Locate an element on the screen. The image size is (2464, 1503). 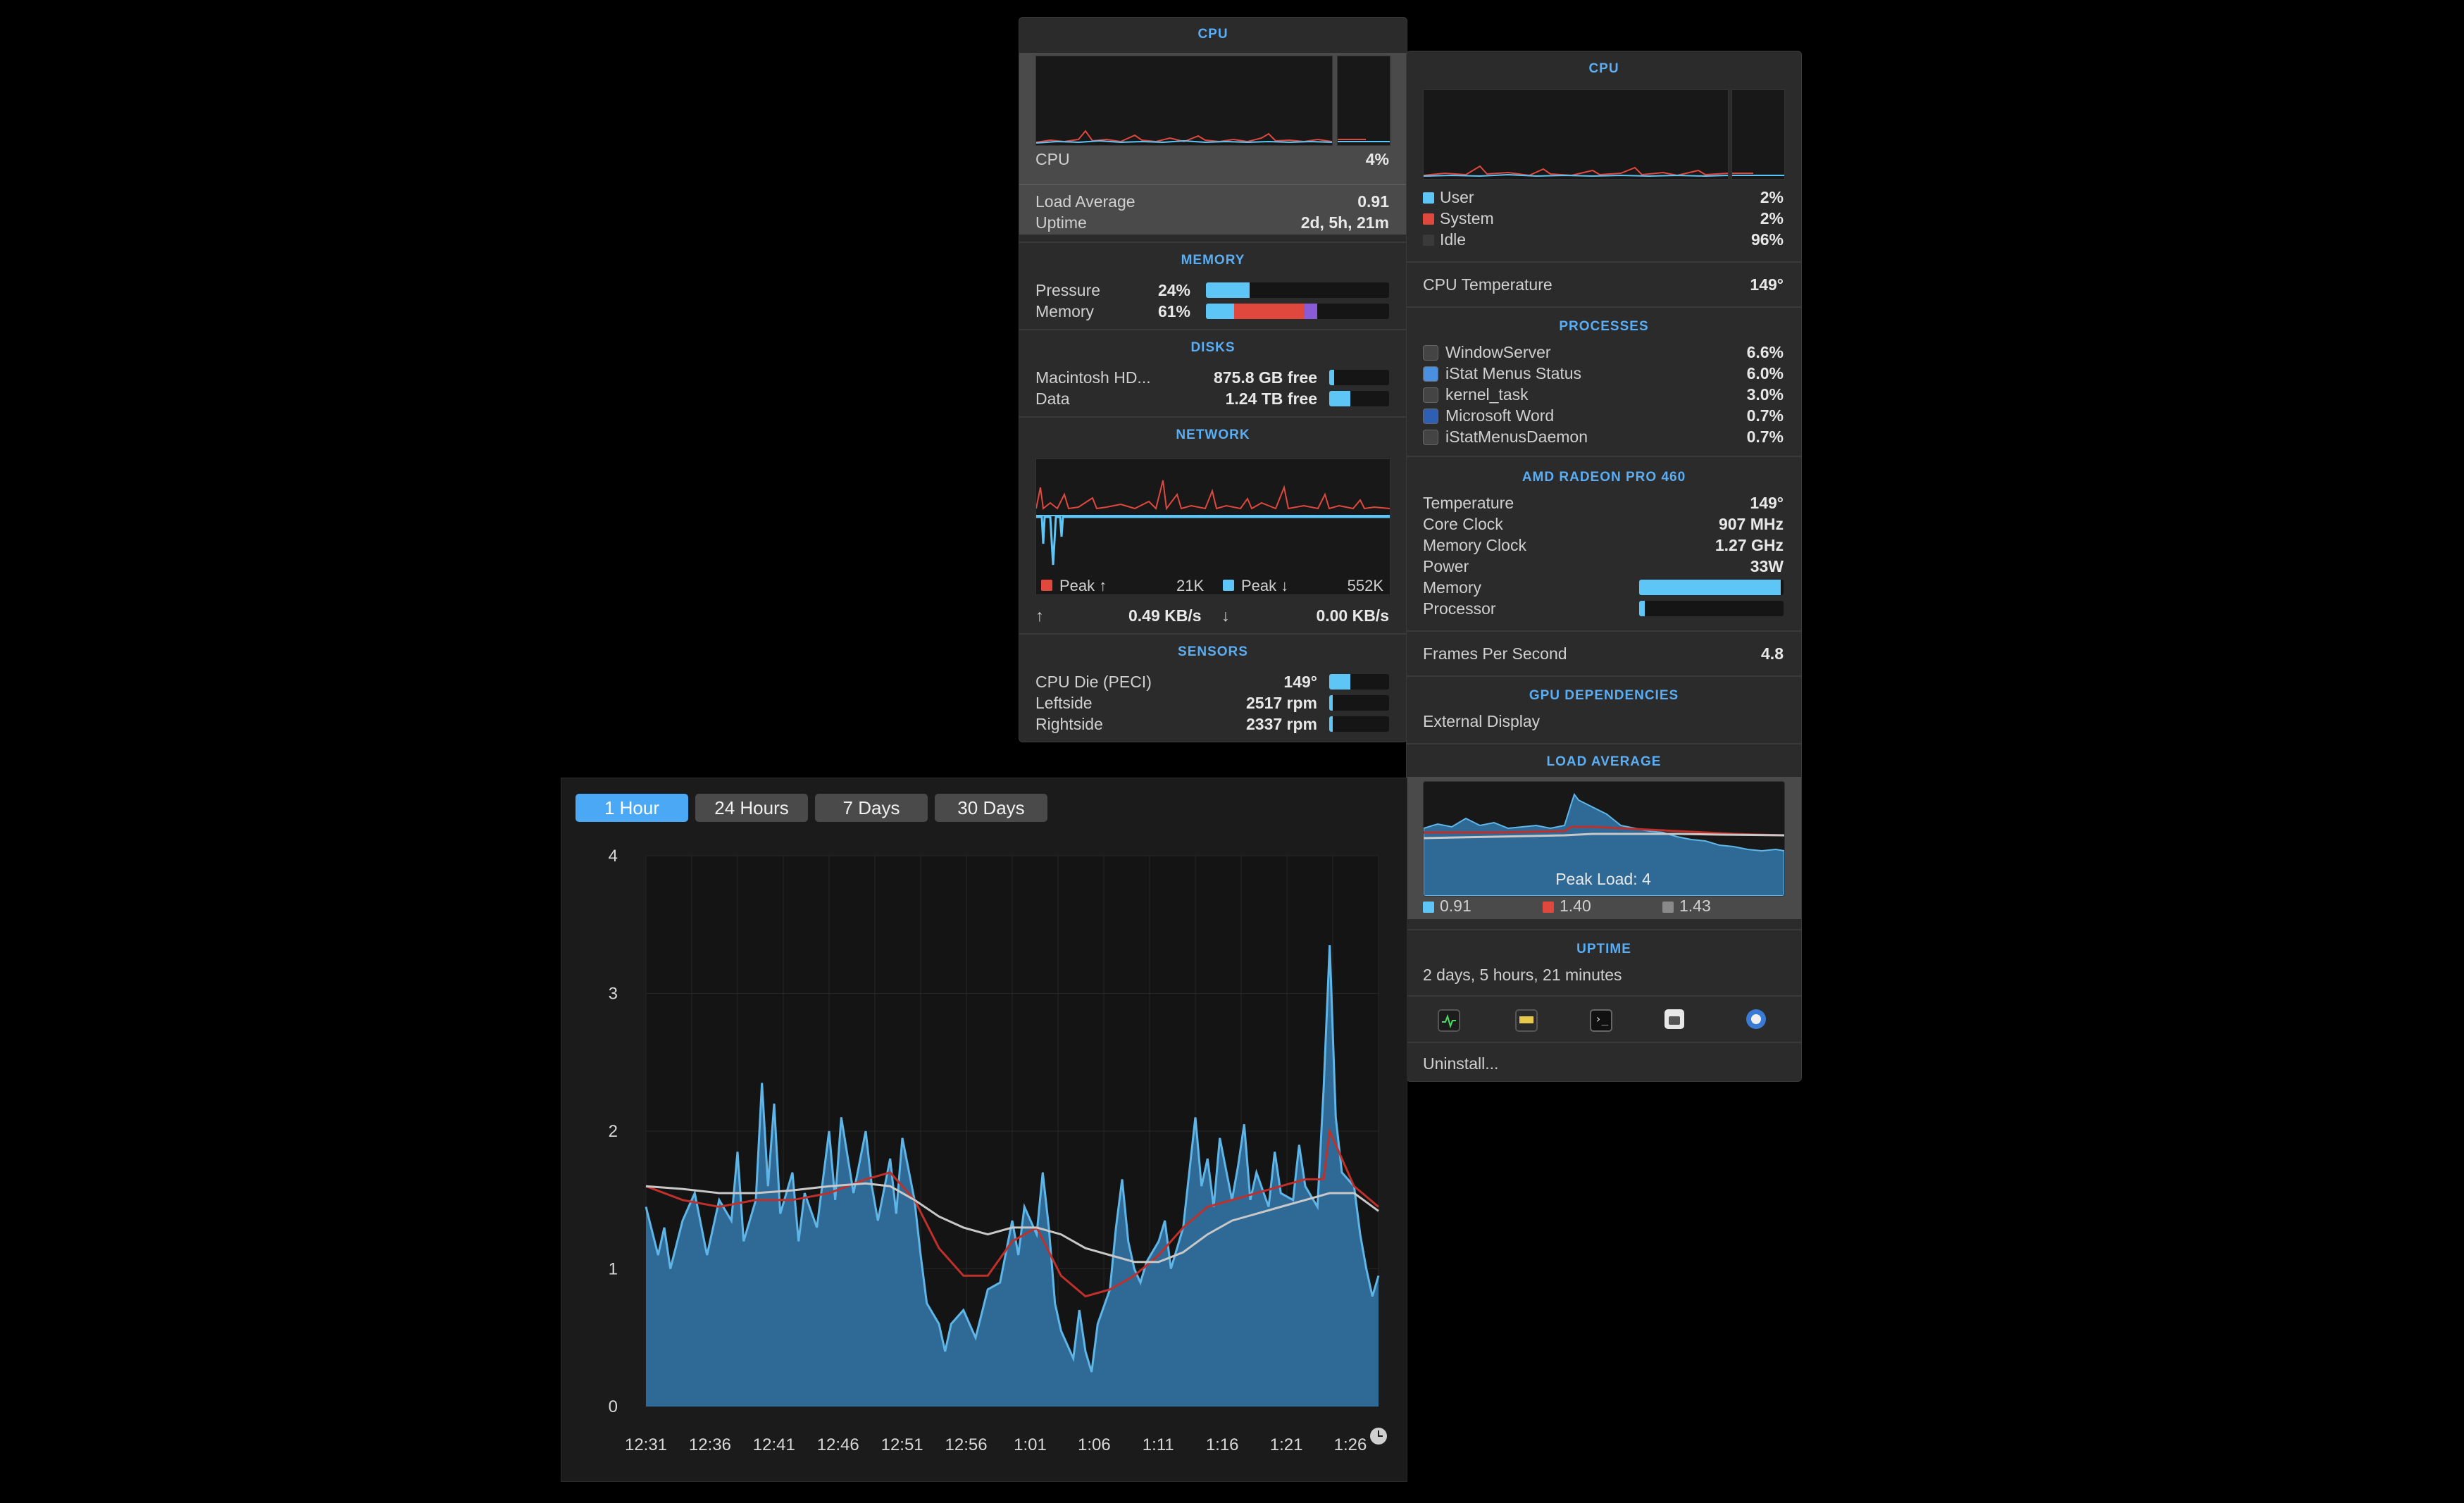
load-legend-item: 1.43 is located at coordinates (1687, 906).